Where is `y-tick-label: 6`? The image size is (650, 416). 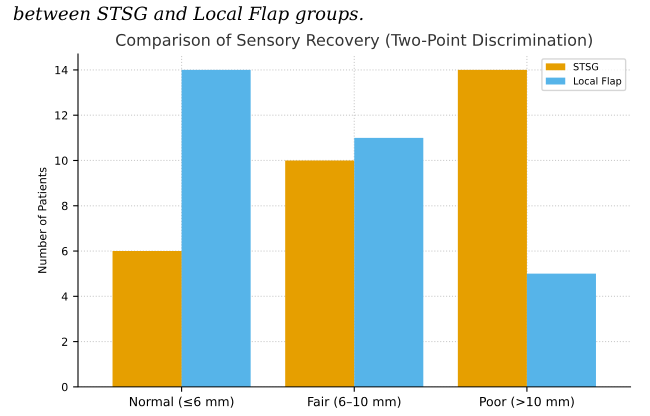
y-tick-label: 6 is located at coordinates (65, 251).